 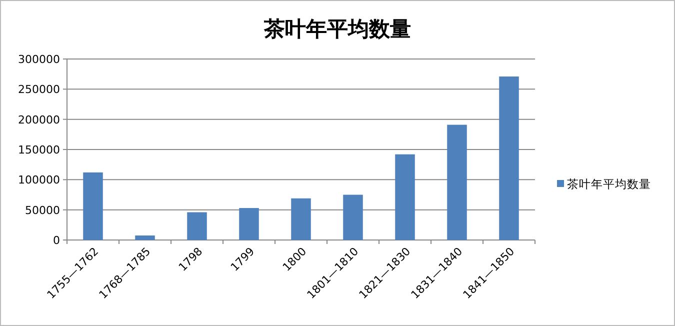 I want to click on y-tick-label: 250000, so click(x=39, y=89).